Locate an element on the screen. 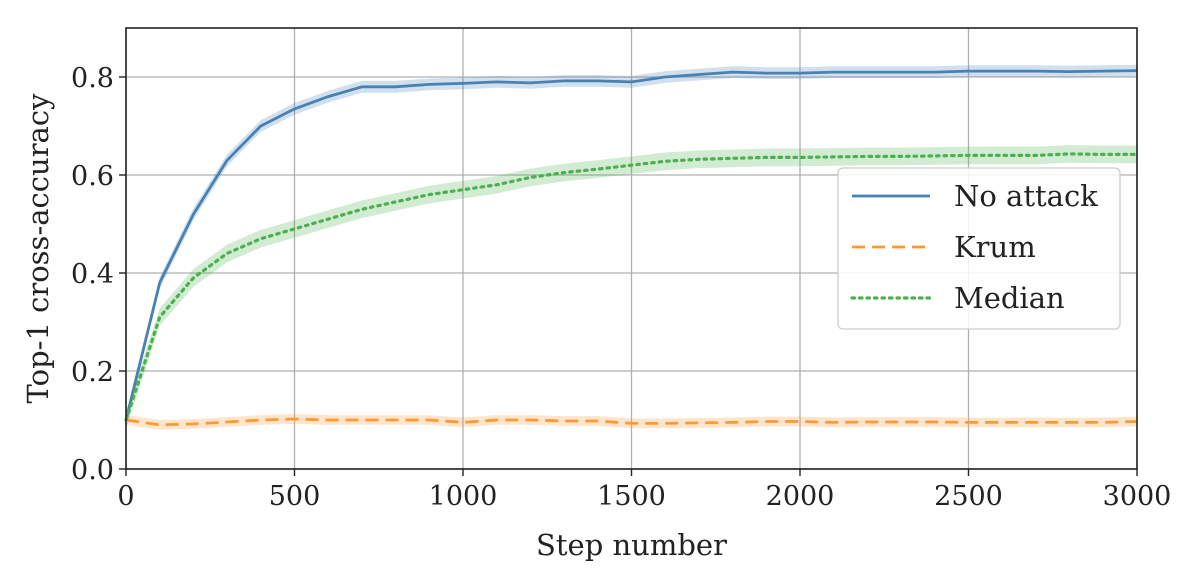  legend: No attack Krum Median is located at coordinates (979, 248).